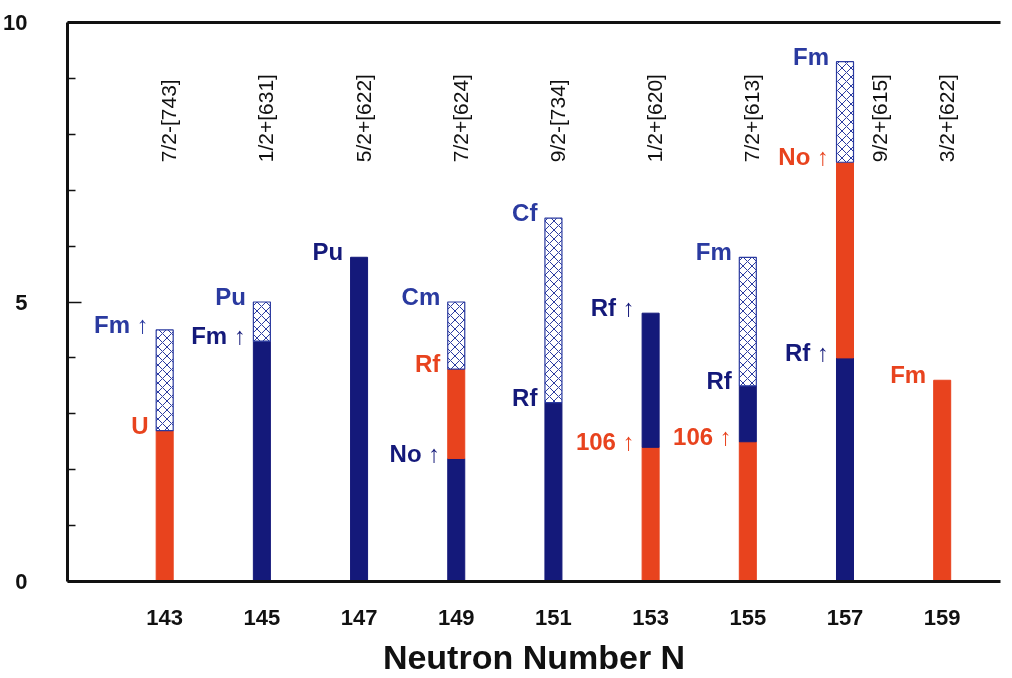  What do you see at coordinates (421, 296) in the screenshot?
I see `annotation: Cm` at bounding box center [421, 296].